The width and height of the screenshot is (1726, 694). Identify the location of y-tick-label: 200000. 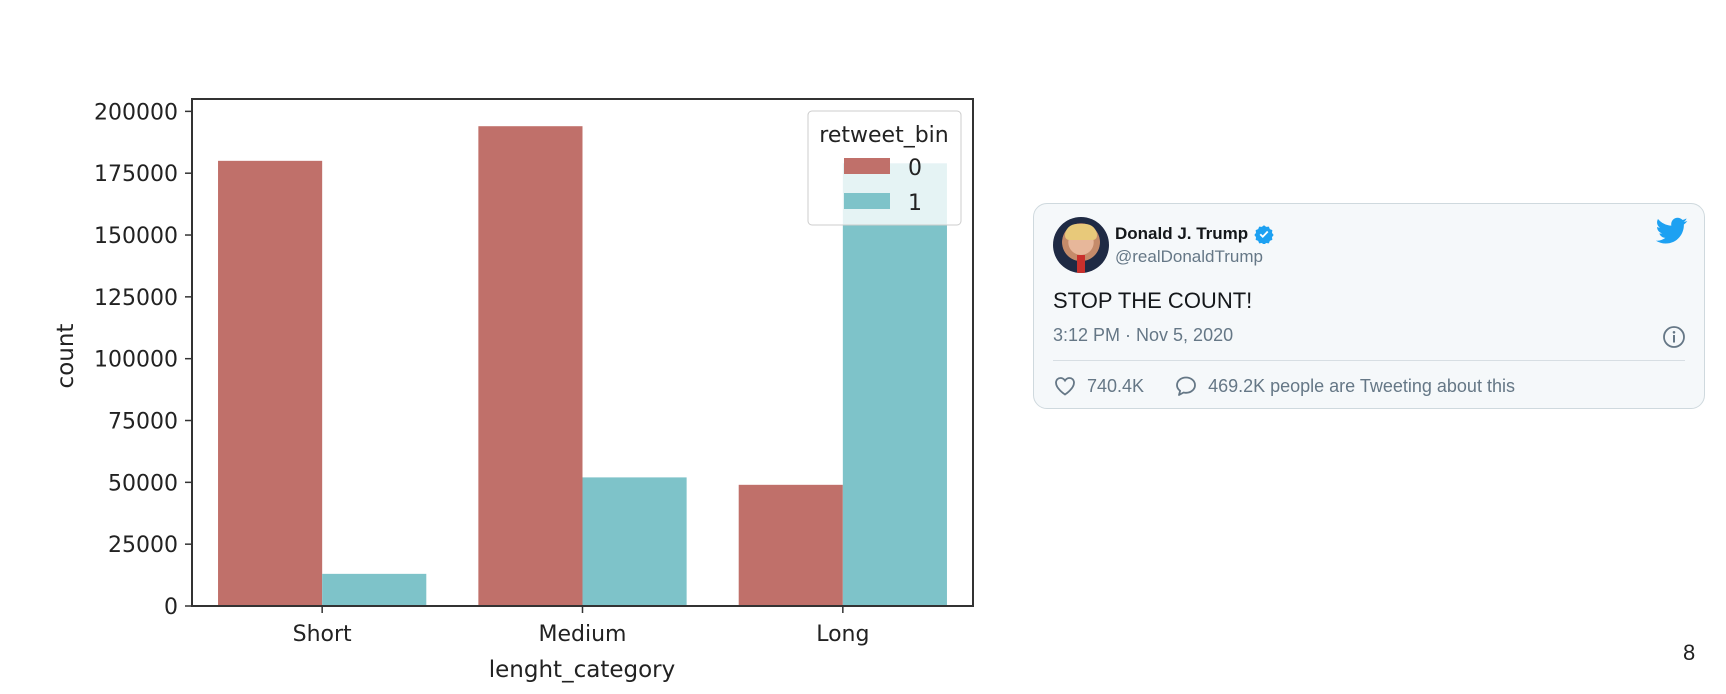
(136, 112).